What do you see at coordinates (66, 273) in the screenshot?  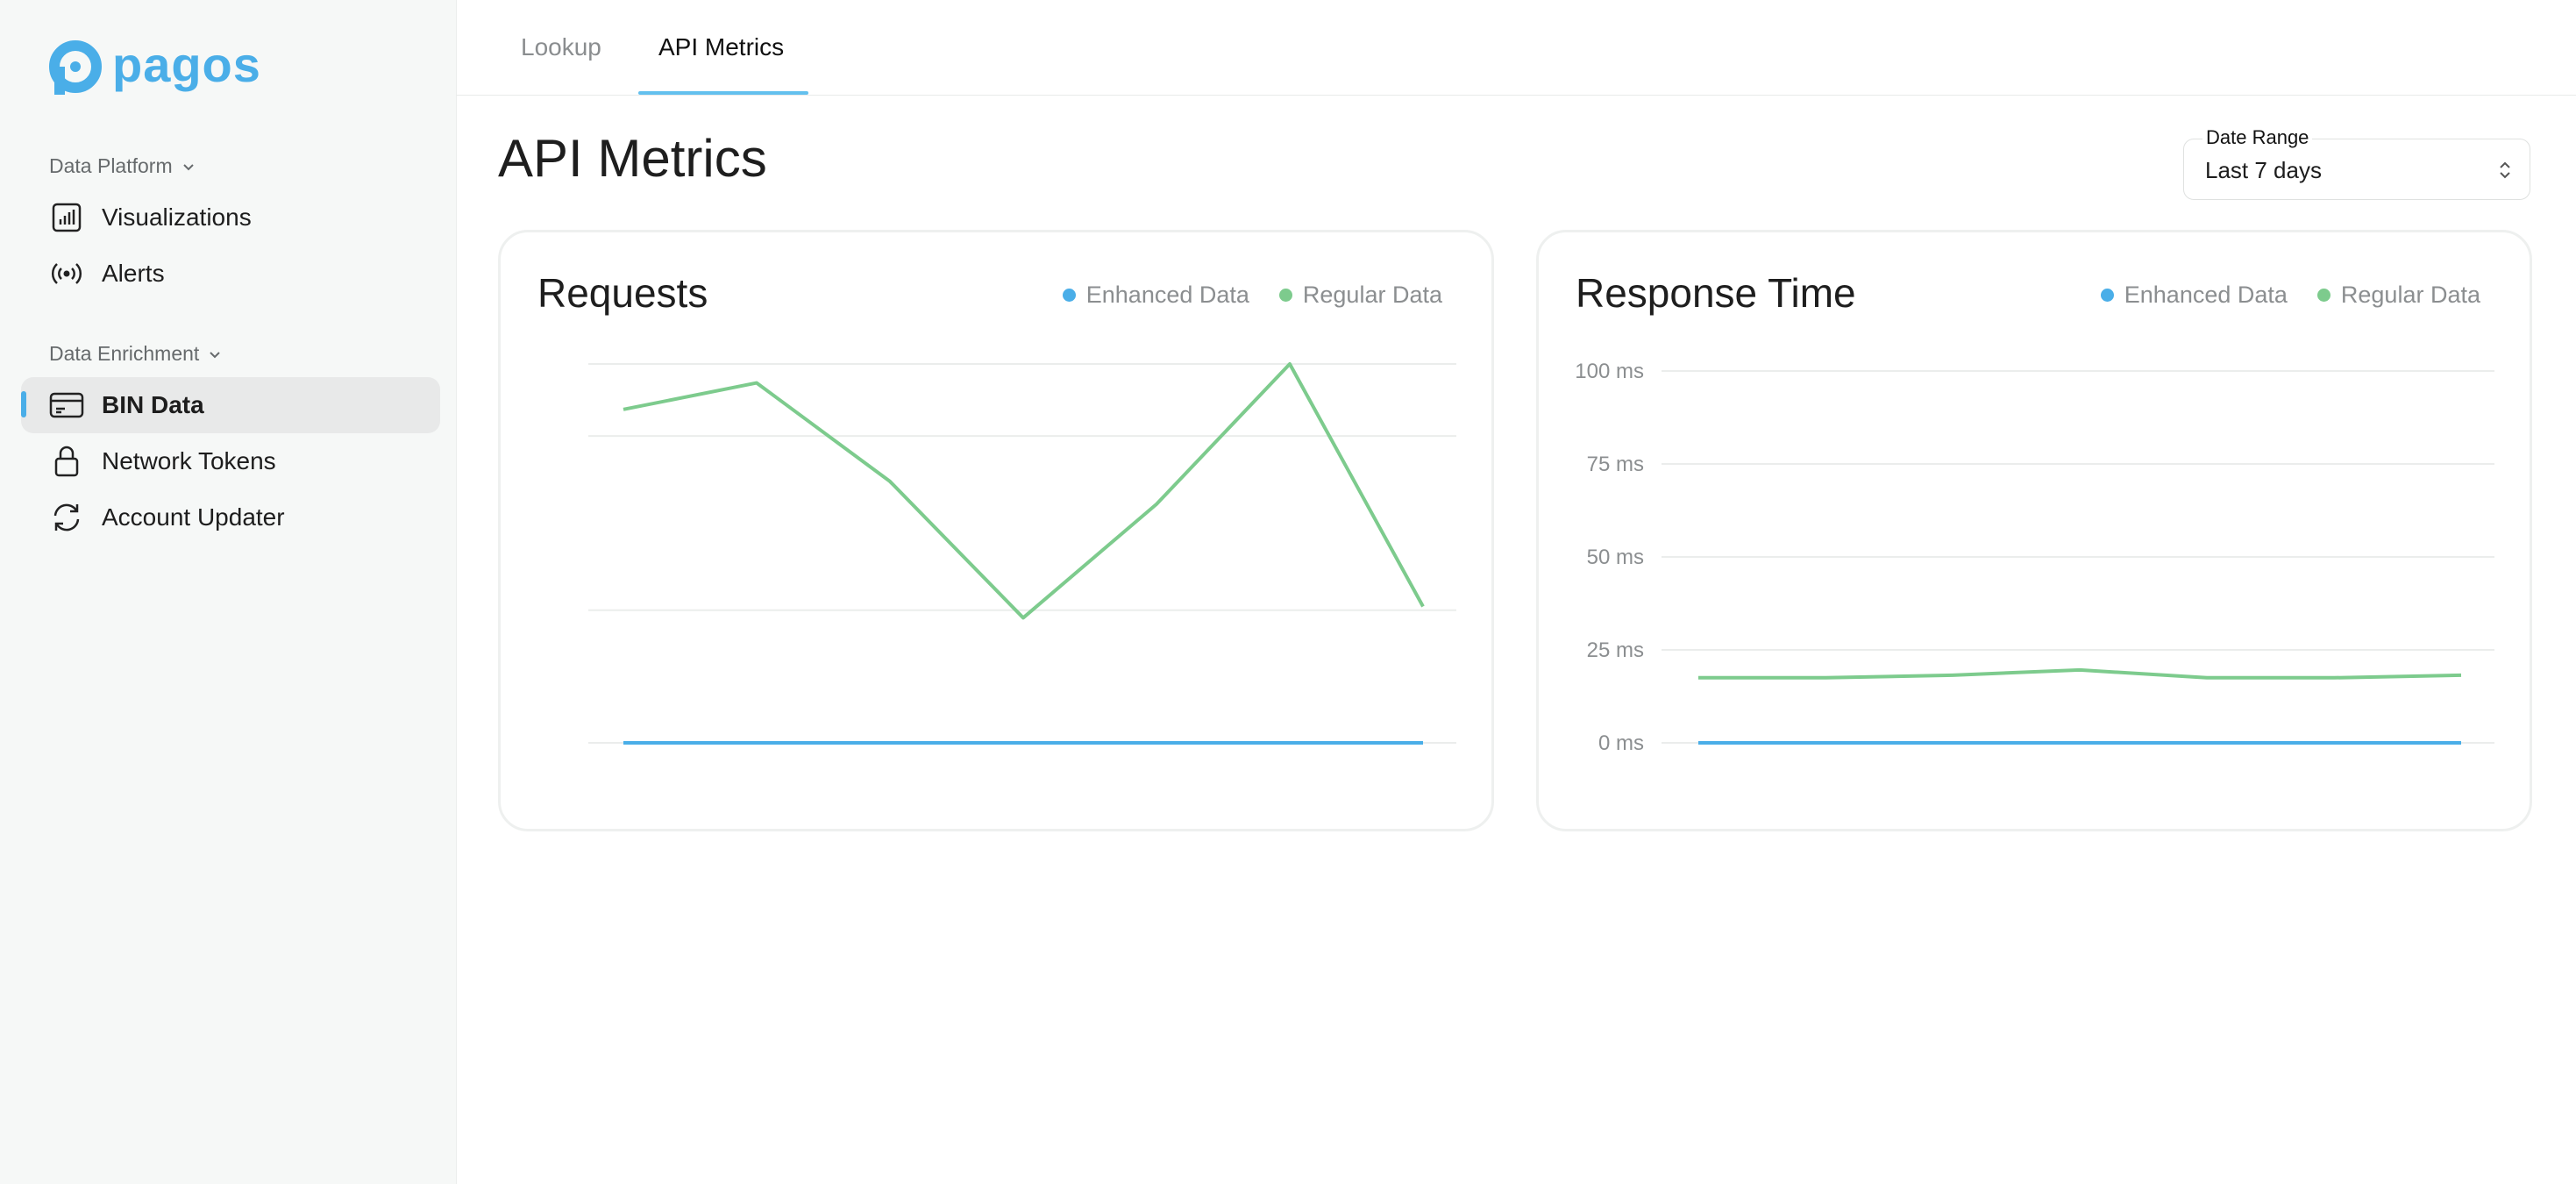 I see `broadcast-icon` at bounding box center [66, 273].